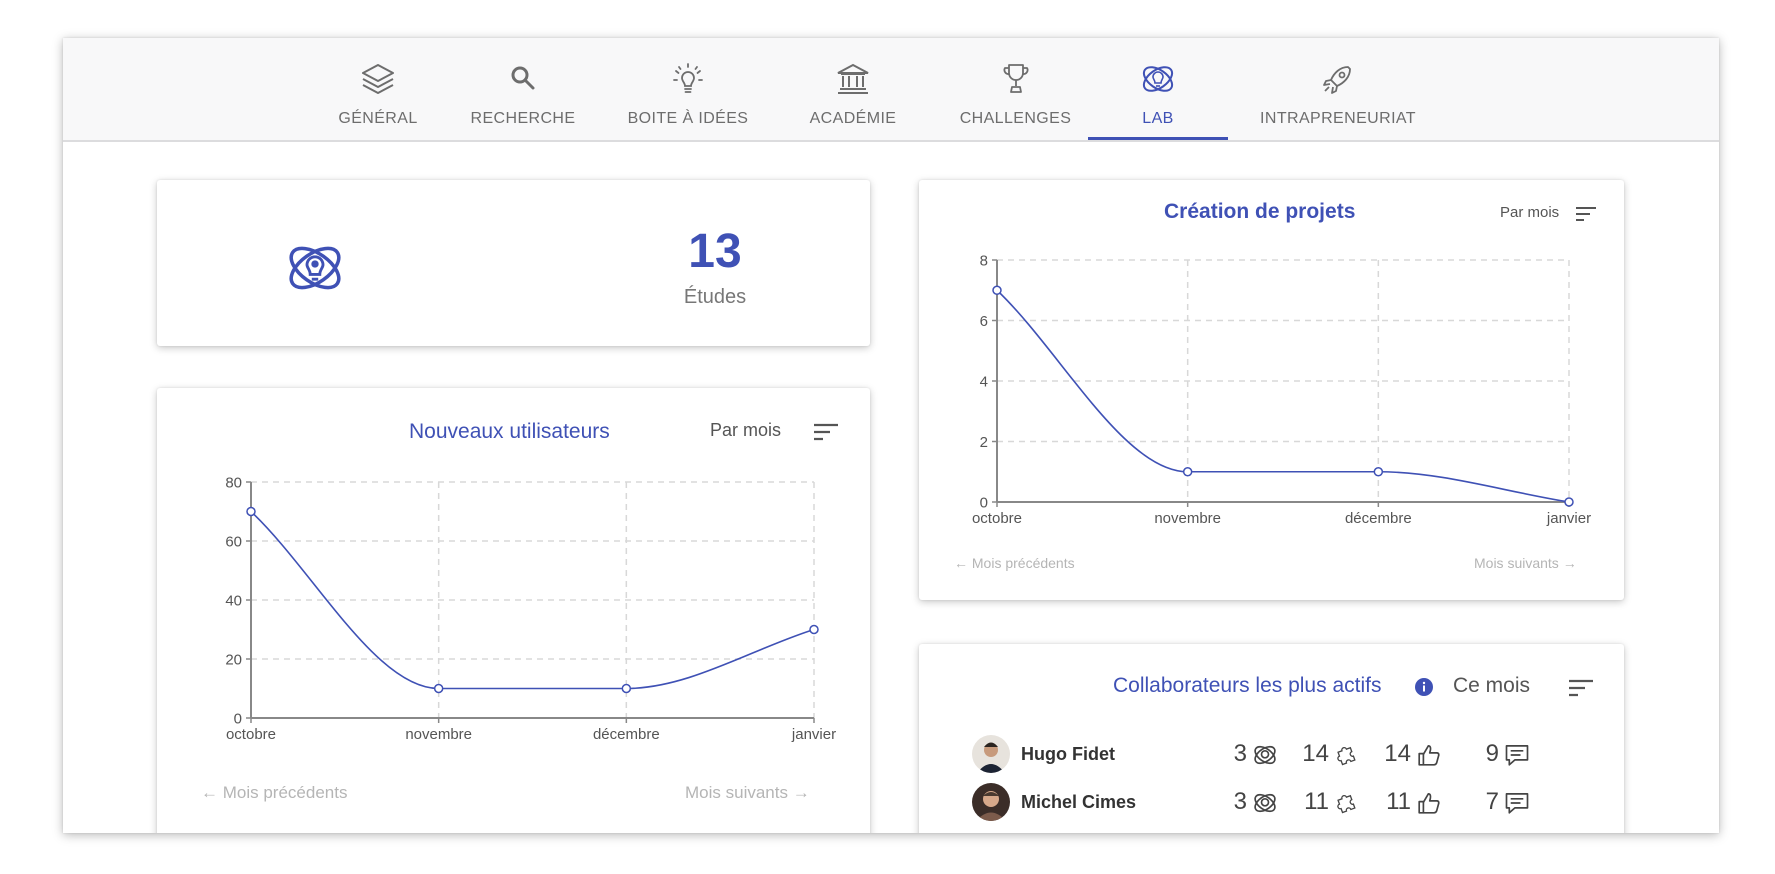 Image resolution: width=1775 pixels, height=874 pixels. What do you see at coordinates (1492, 685) in the screenshot?
I see `period-selector: Ce mois` at bounding box center [1492, 685].